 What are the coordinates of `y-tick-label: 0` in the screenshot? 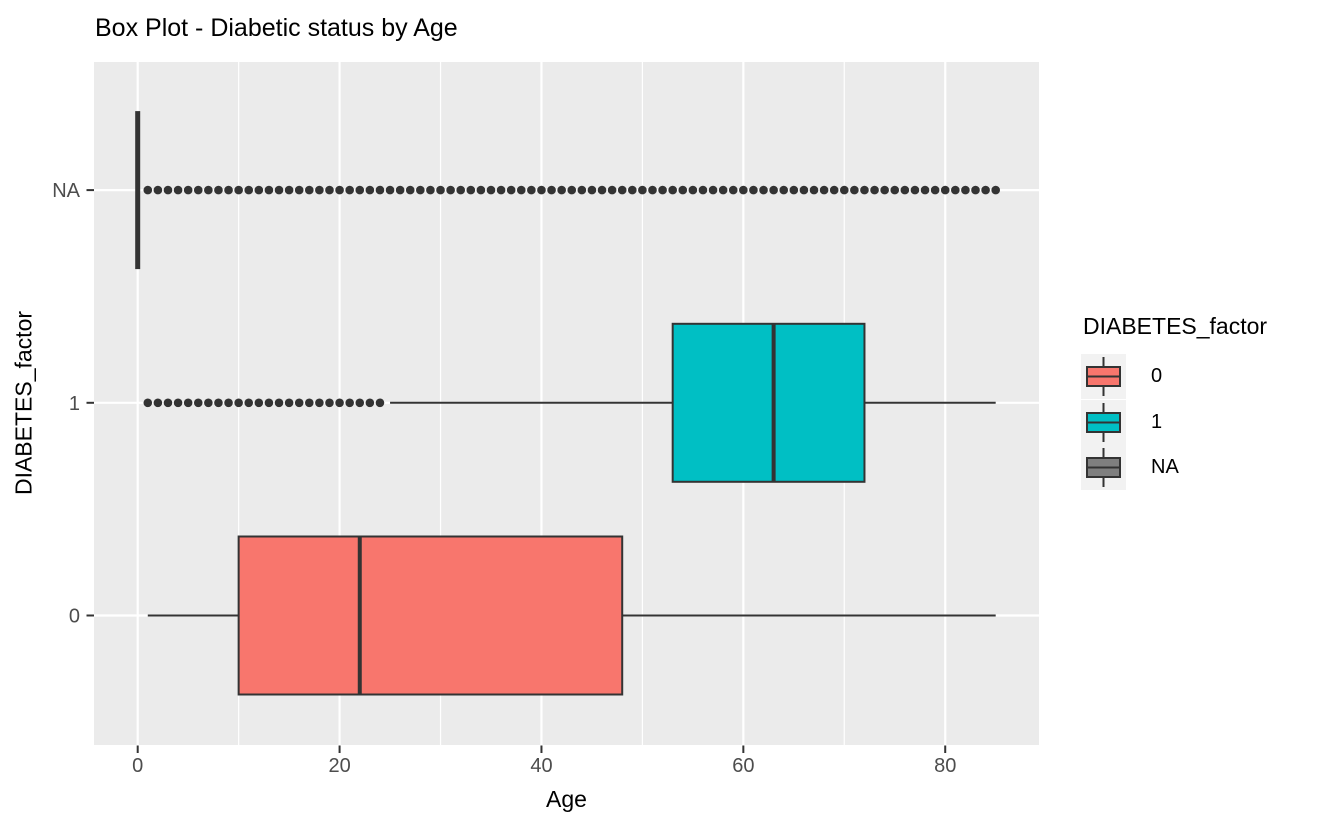 It's located at (74, 617).